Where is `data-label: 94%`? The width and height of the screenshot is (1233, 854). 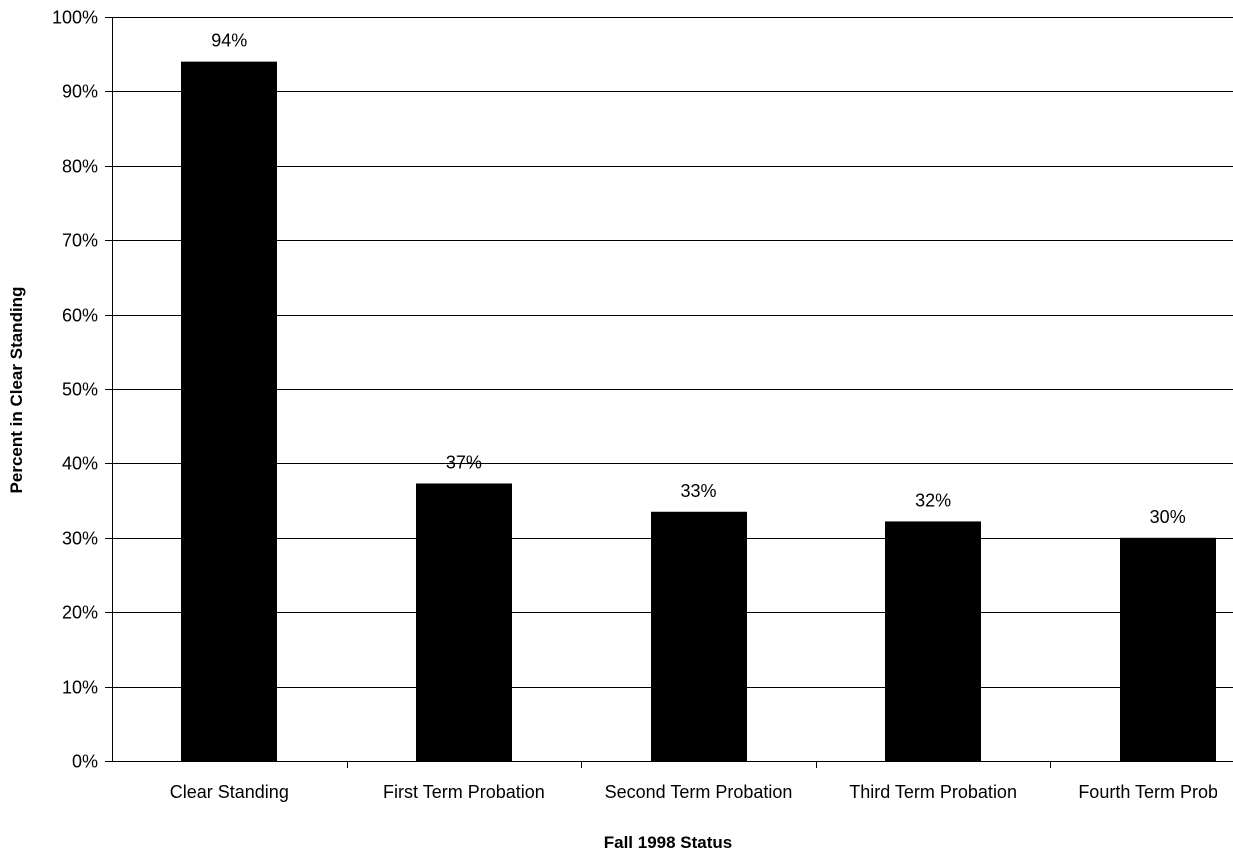 data-label: 94% is located at coordinates (229, 41).